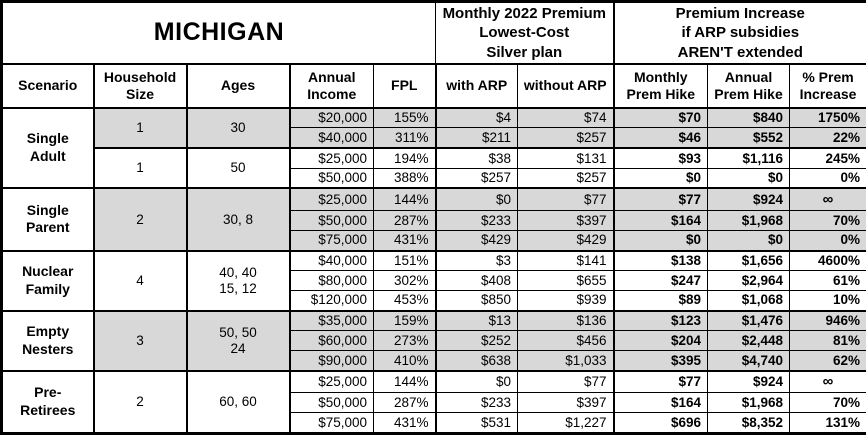 The width and height of the screenshot is (866, 435). I want to click on col-header-ages: Ages, so click(237, 85).